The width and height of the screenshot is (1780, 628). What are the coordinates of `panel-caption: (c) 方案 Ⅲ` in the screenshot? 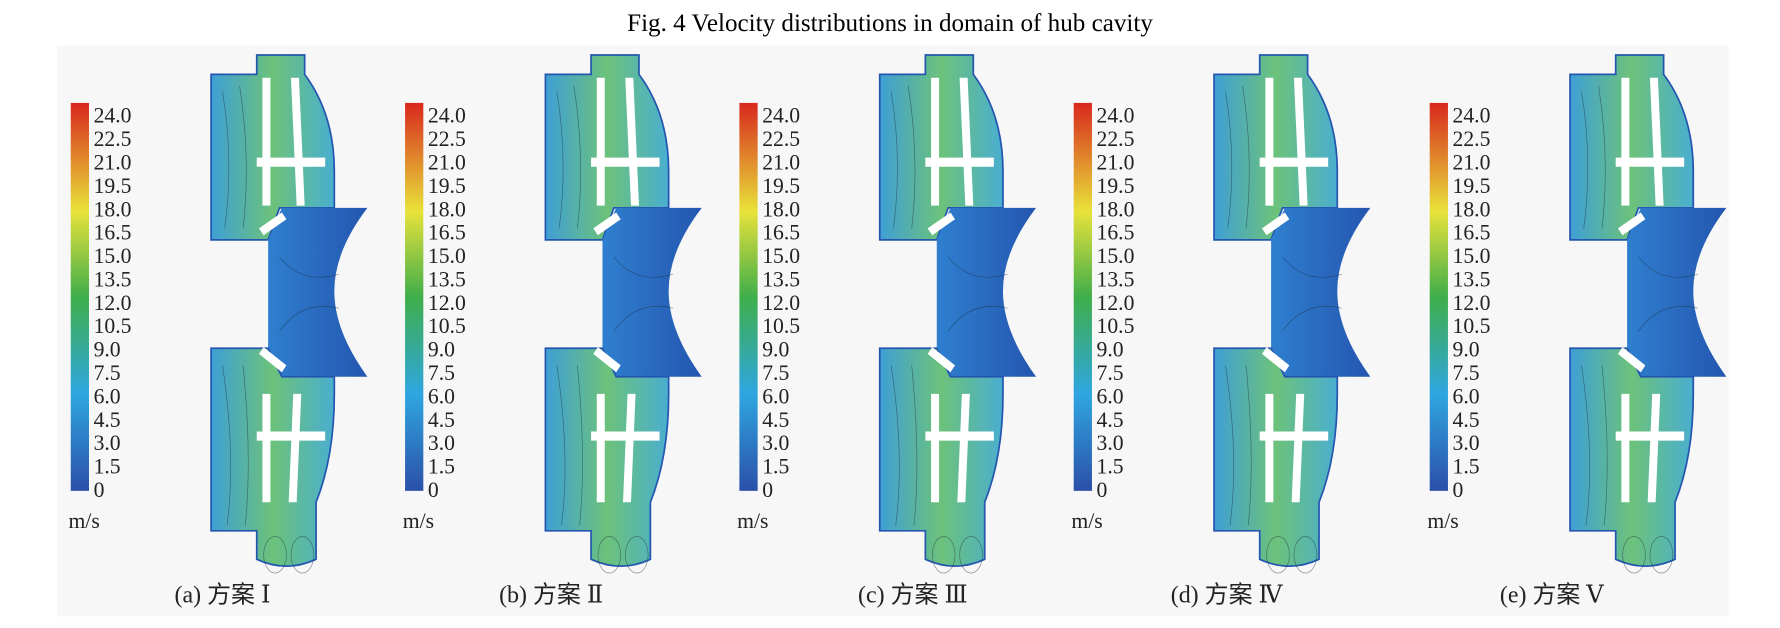 It's located at (913, 594).